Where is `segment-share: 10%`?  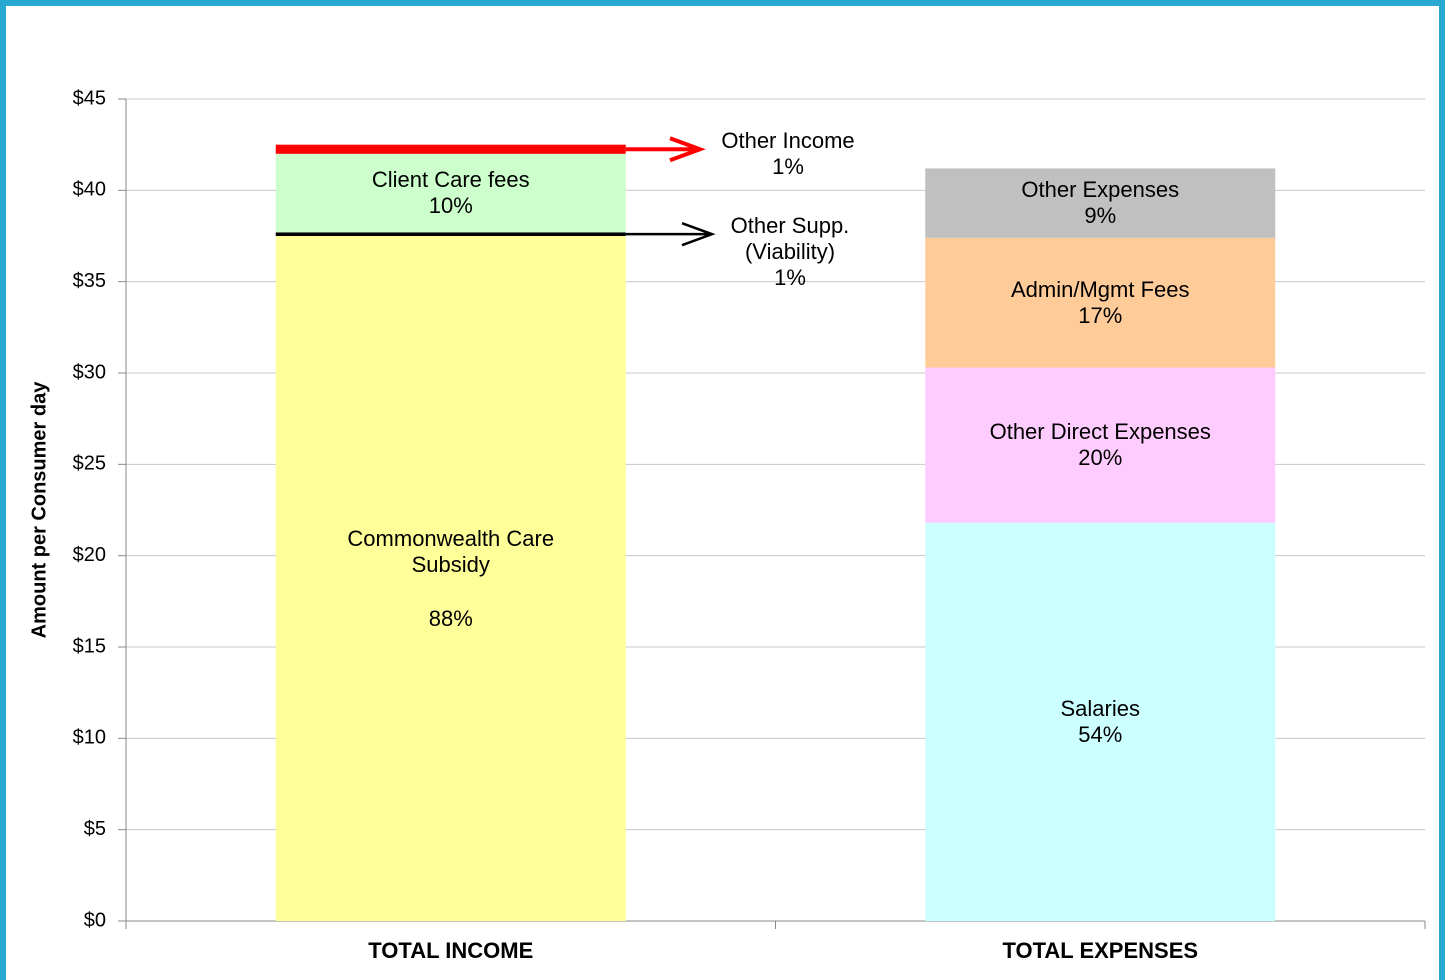 segment-share: 10% is located at coordinates (450, 206).